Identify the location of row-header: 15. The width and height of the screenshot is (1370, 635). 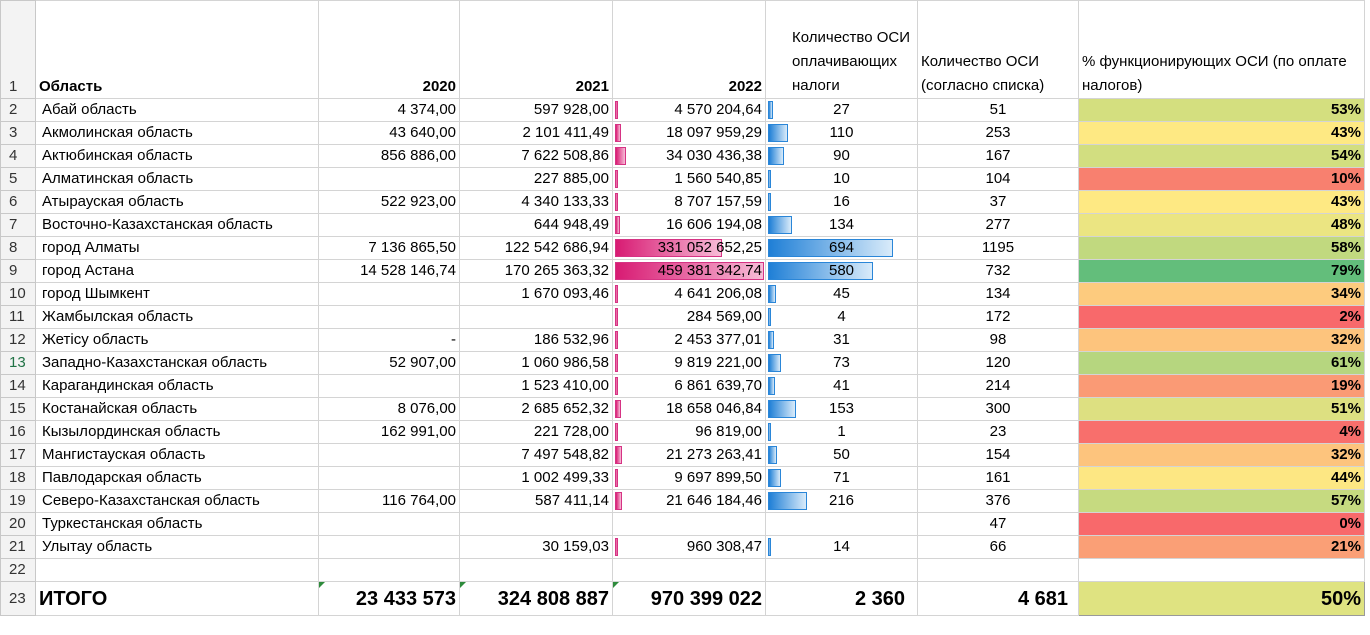
(18, 409).